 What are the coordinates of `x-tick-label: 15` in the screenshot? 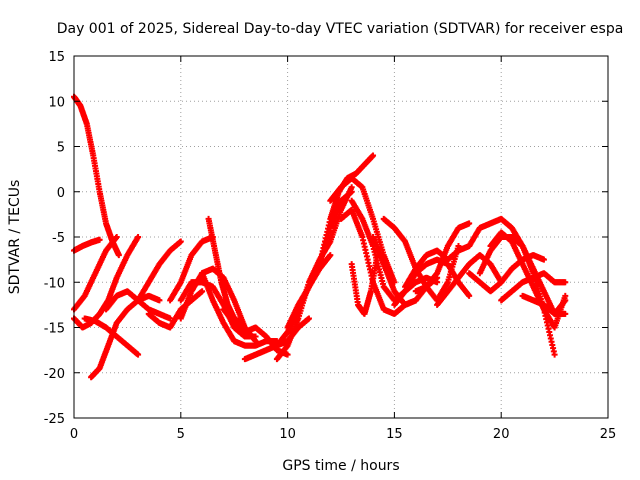 It's located at (394, 434).